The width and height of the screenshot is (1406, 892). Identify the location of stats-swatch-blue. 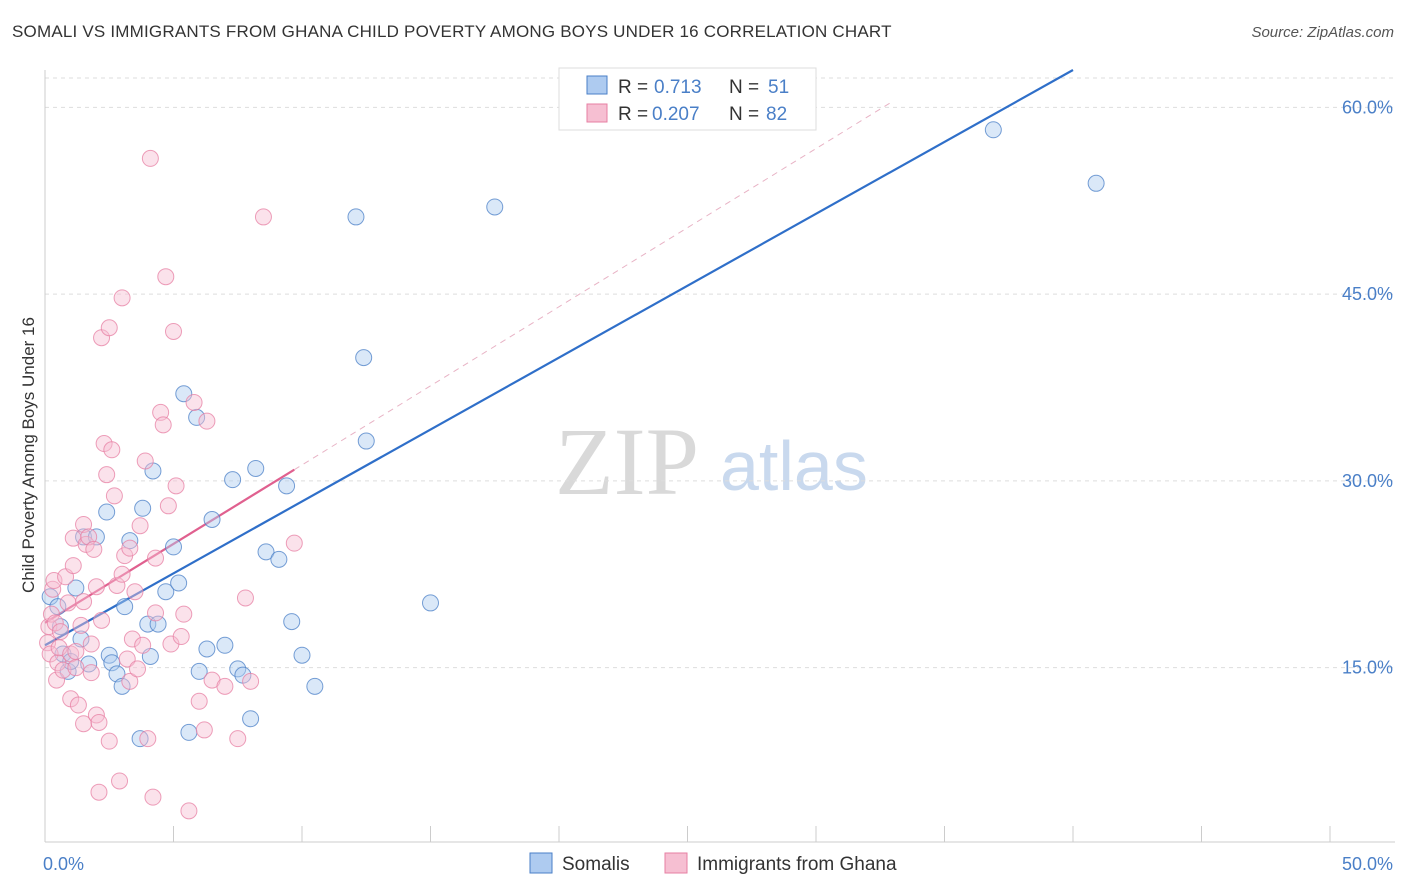
(597, 85).